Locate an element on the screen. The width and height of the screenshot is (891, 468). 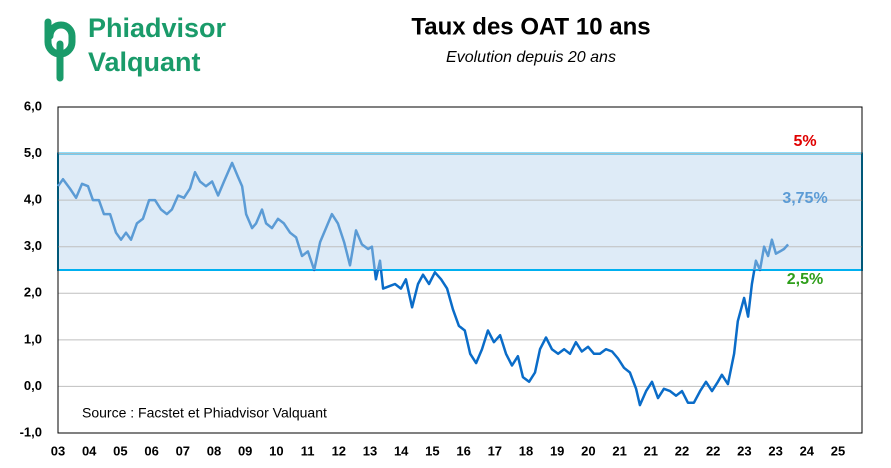
x-tick-label: 03 is located at coordinates (58, 450).